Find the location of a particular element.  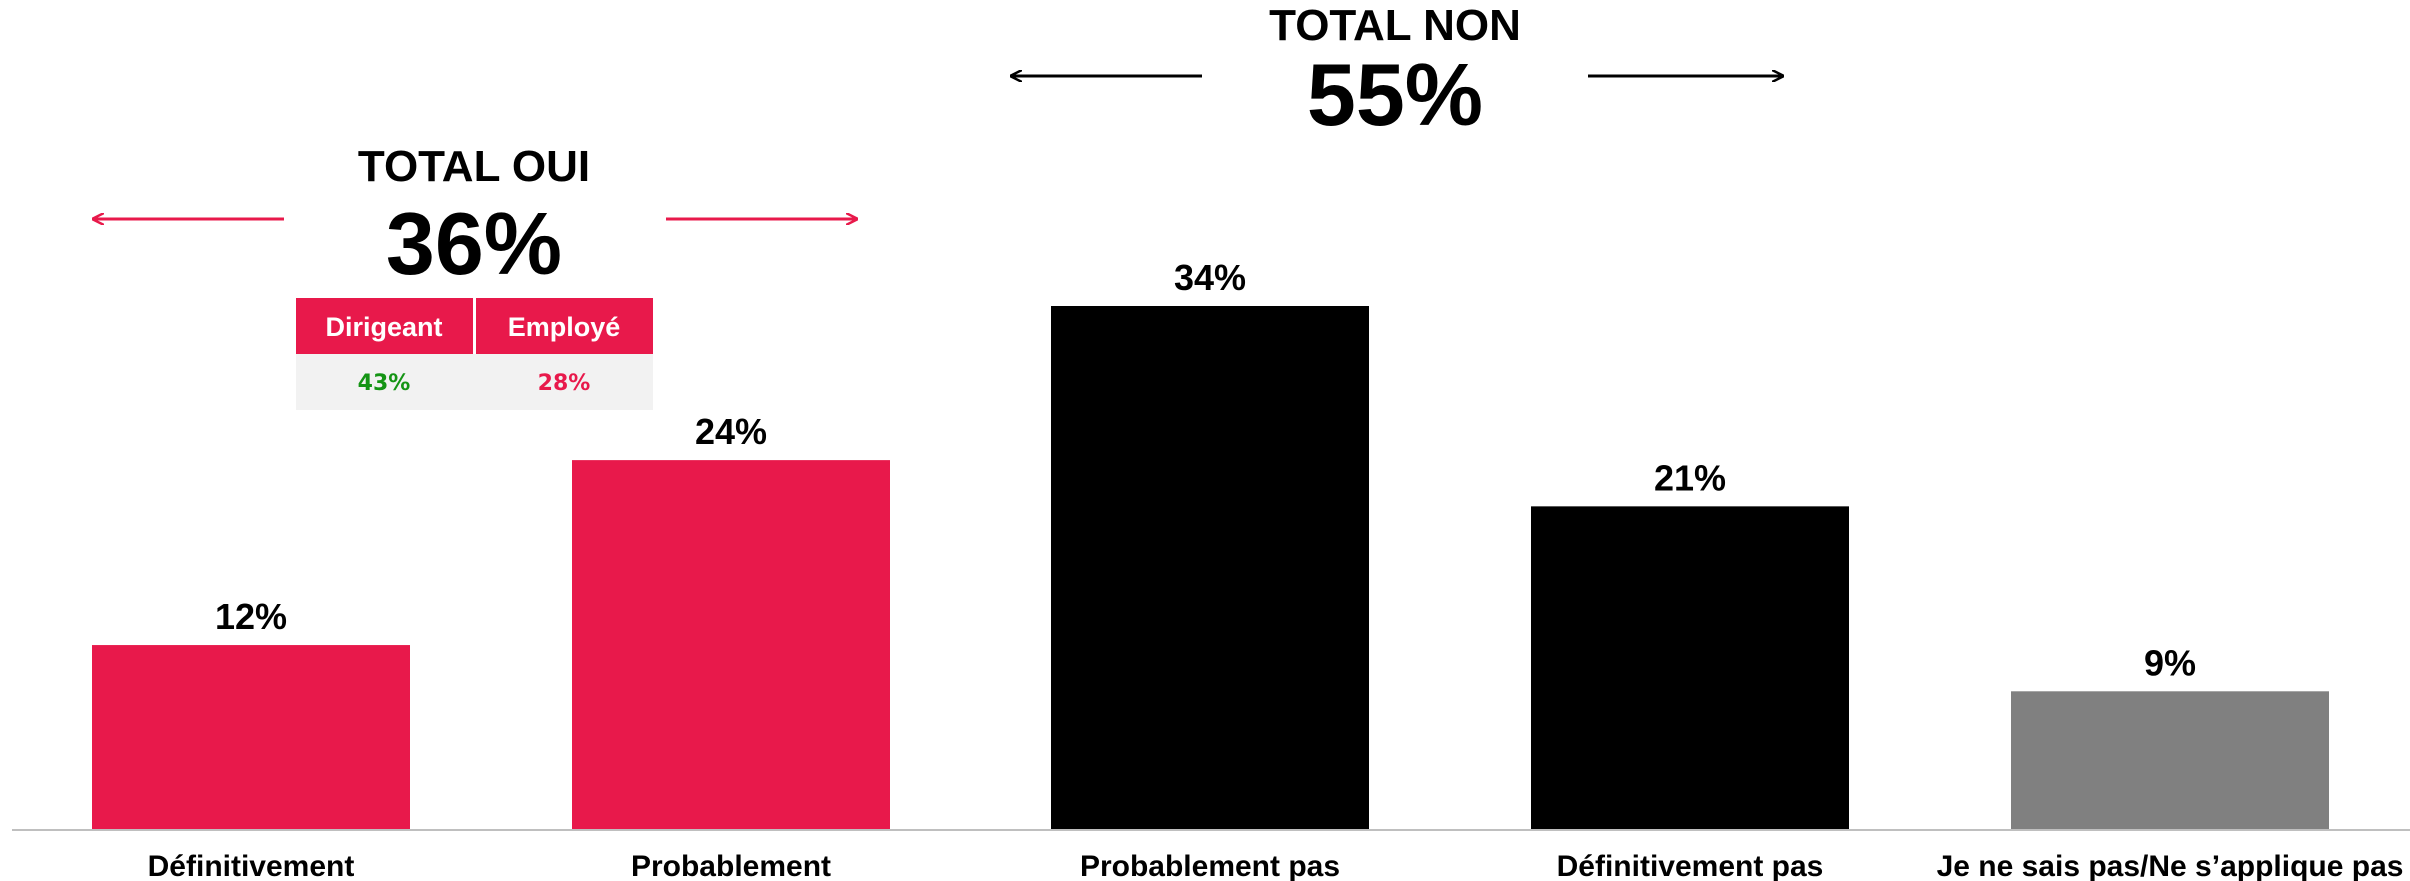

category-label-4: Définitivement pas is located at coordinates (1690, 865).